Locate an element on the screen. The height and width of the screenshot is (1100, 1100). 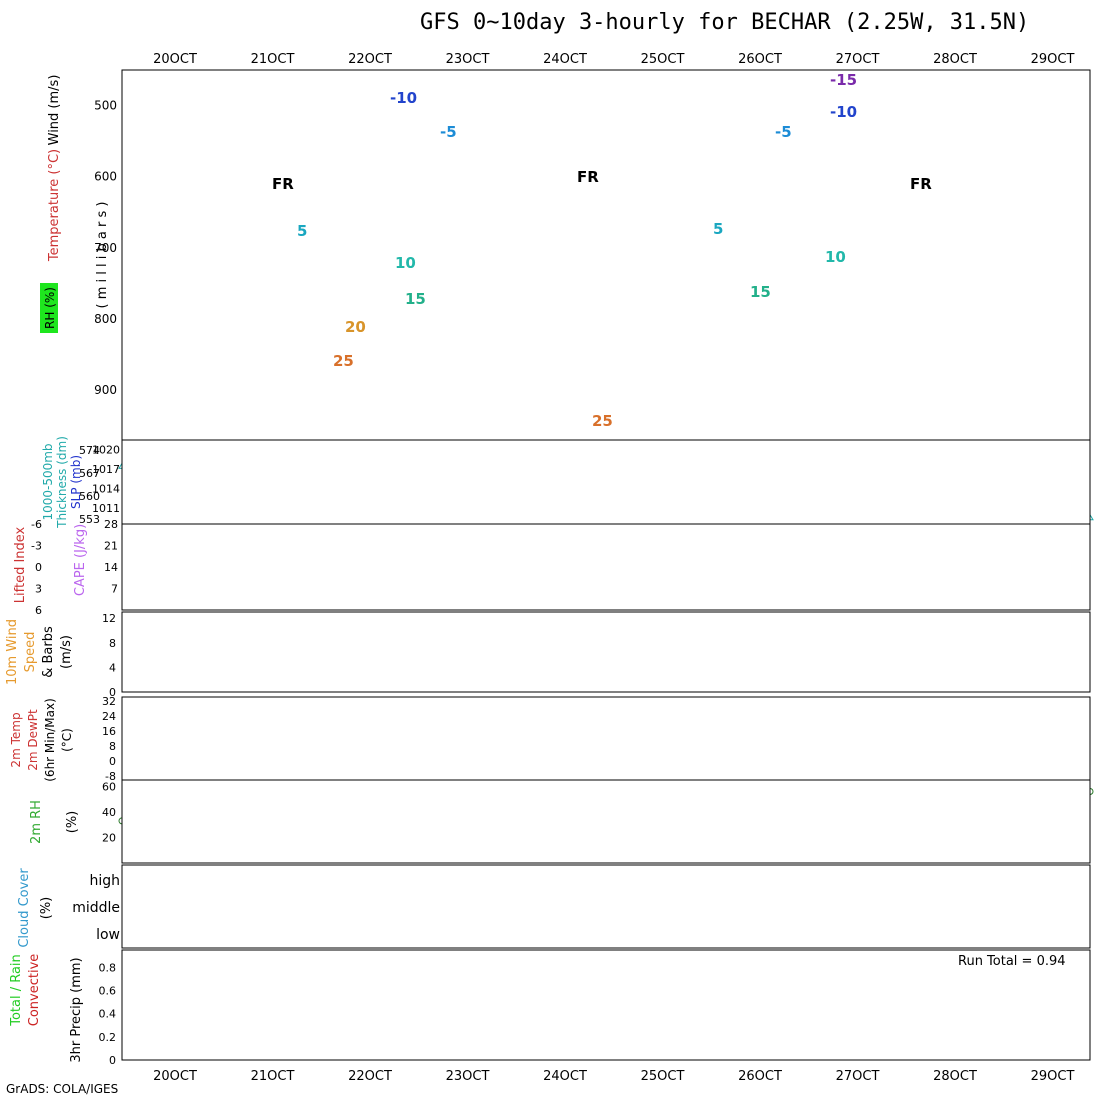
panel-frame-cloud is located at coordinates (606, 906).